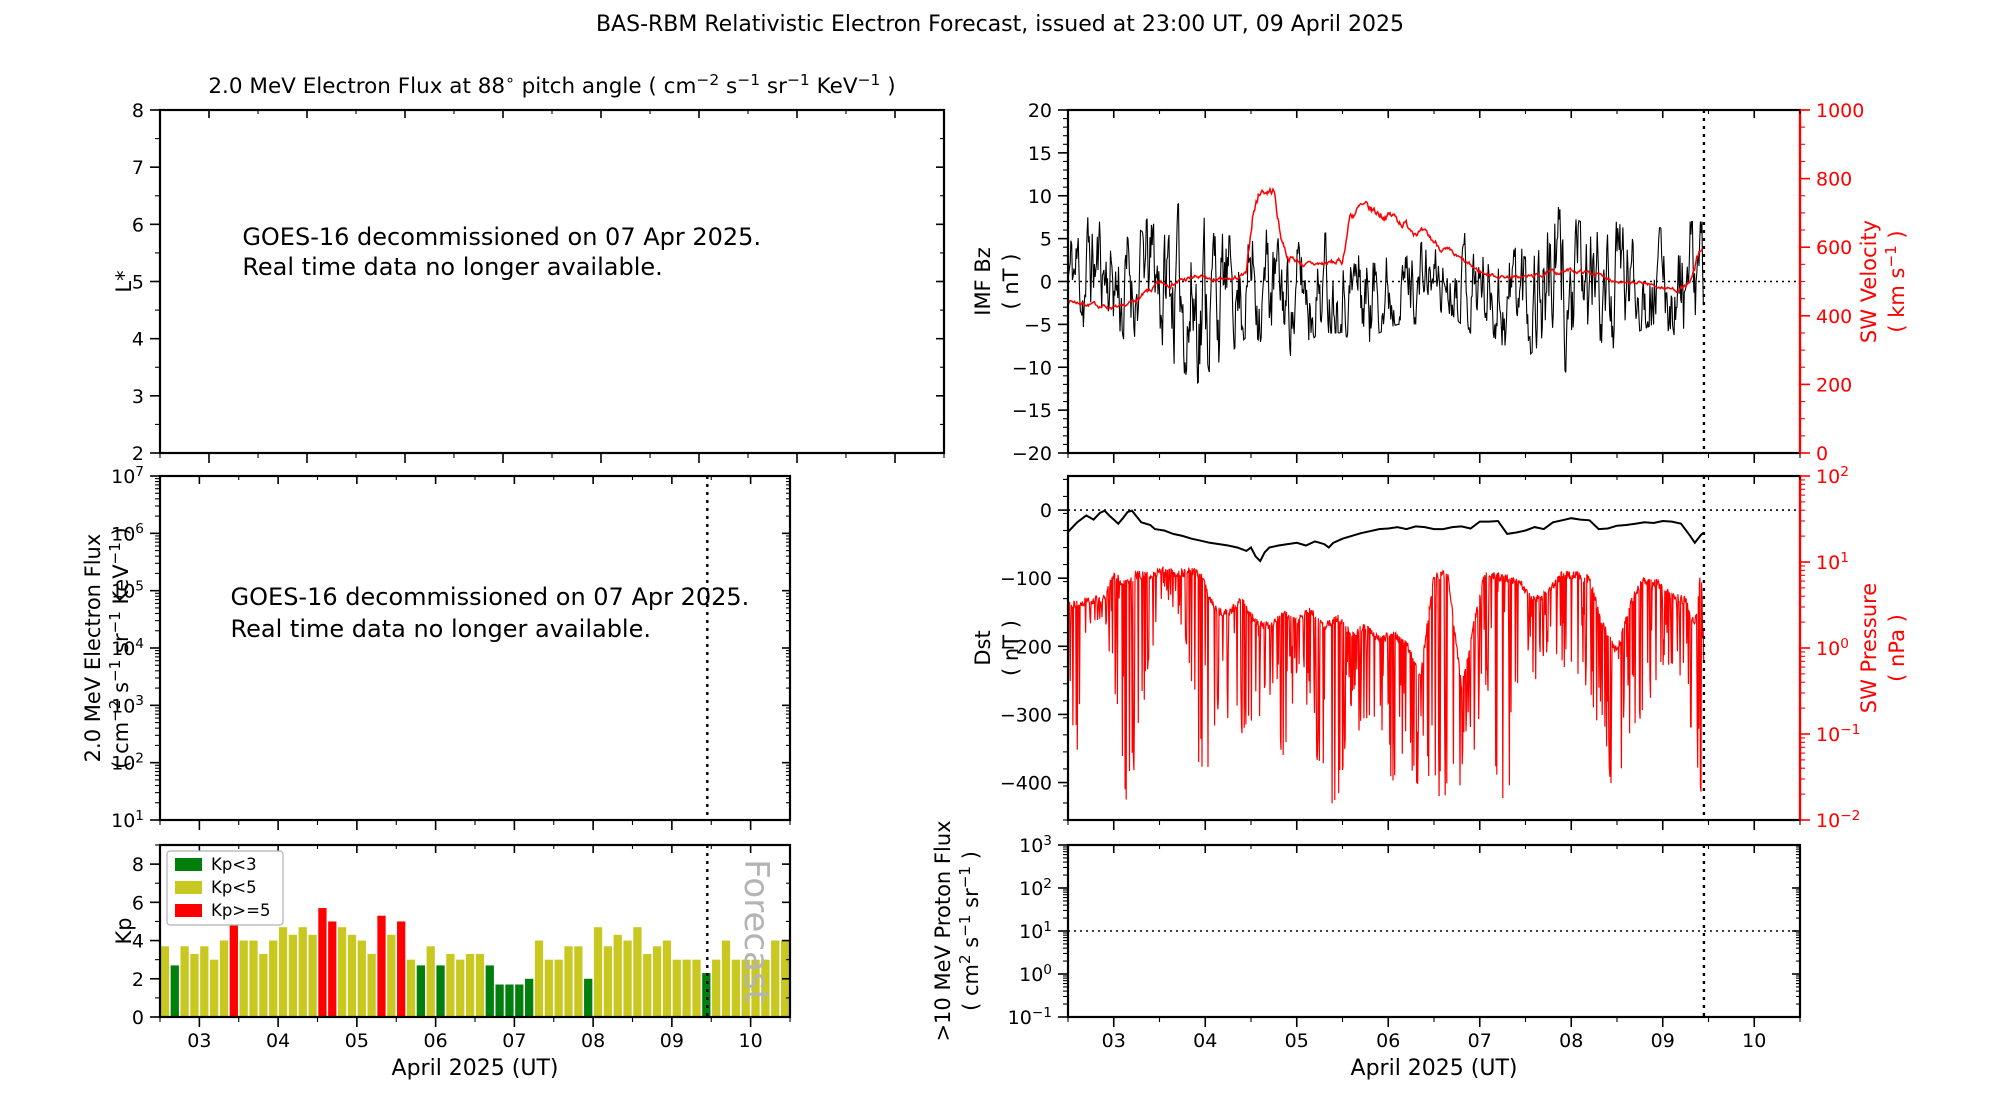 Image resolution: width=2000 pixels, height=1100 pixels. Describe the element at coordinates (240, 910) in the screenshot. I see `legend-label: Kp>=5` at that location.